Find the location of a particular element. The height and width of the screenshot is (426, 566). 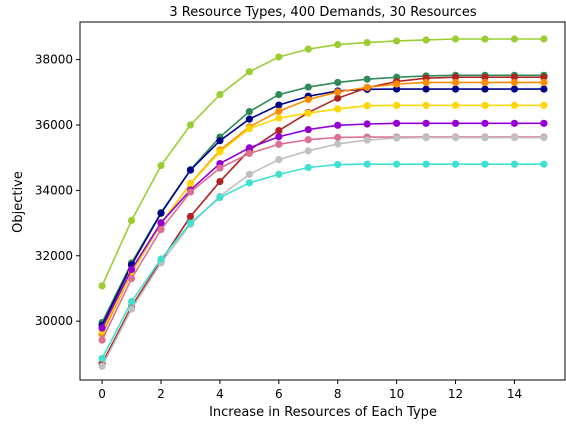

x-axis-label: Increase in Resources of Each Type is located at coordinates (323, 412).